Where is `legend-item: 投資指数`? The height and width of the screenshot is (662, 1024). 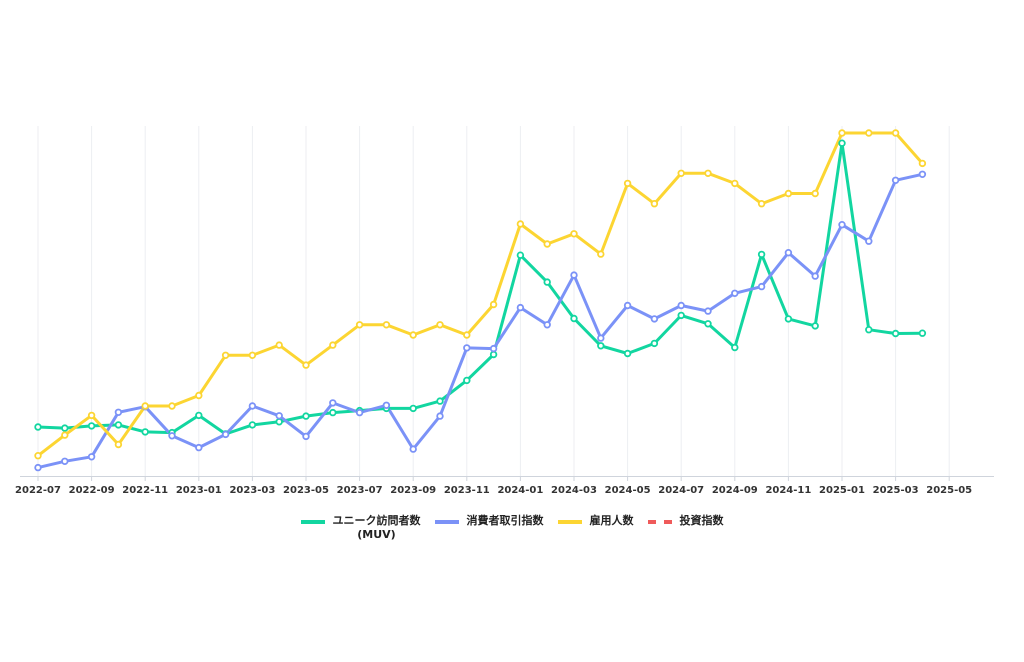
legend-item: 投資指数 is located at coordinates (685, 521).